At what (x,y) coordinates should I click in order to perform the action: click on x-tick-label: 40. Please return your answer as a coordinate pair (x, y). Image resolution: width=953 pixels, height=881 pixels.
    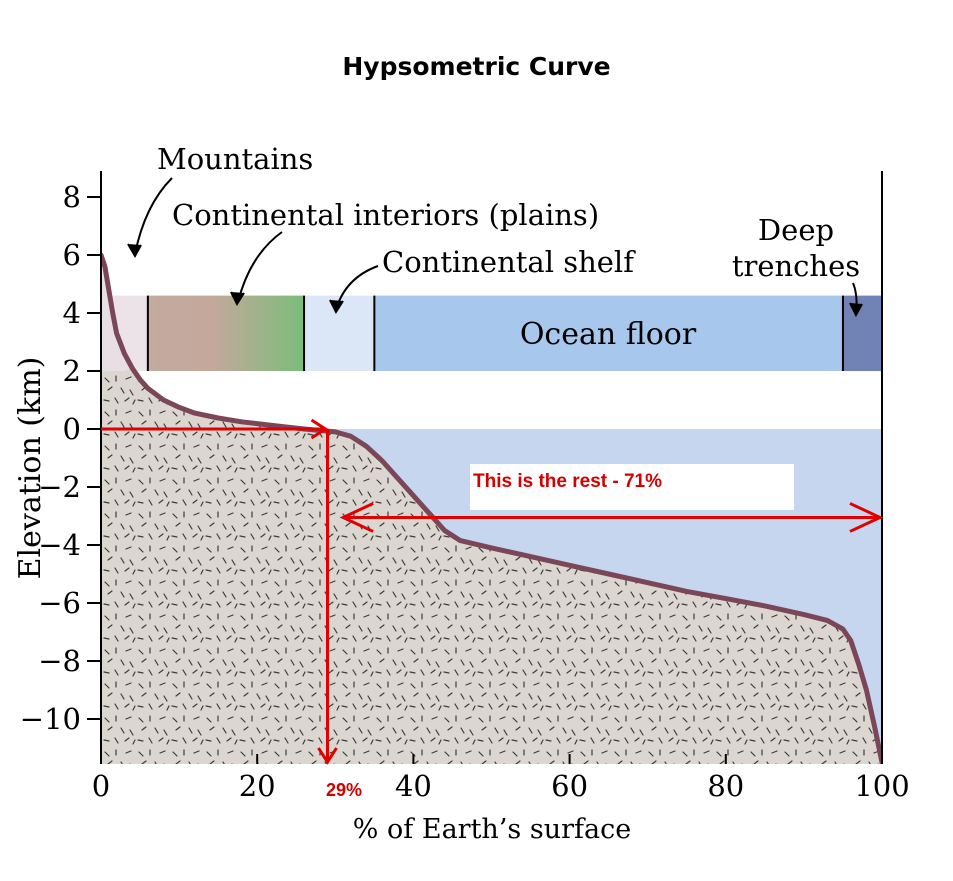
    Looking at the image, I should click on (413, 786).